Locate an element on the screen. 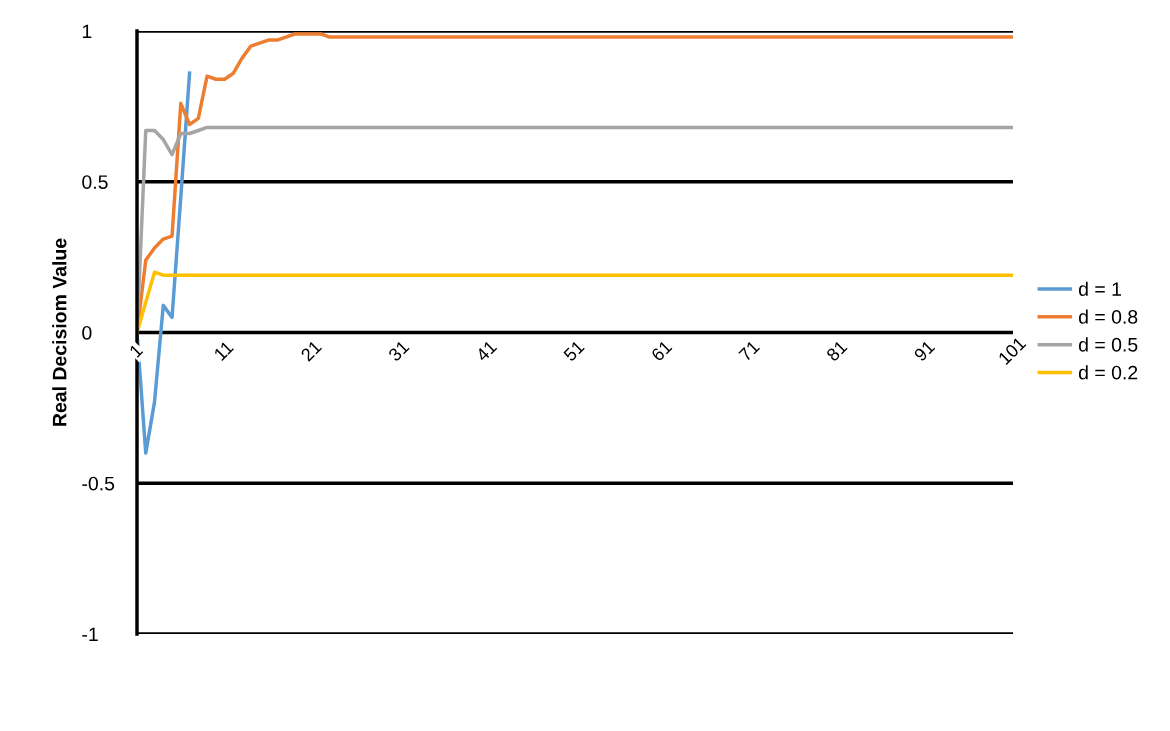 Image resolution: width=1170 pixels, height=731 pixels. x-tick-label: 71 is located at coordinates (749, 350).